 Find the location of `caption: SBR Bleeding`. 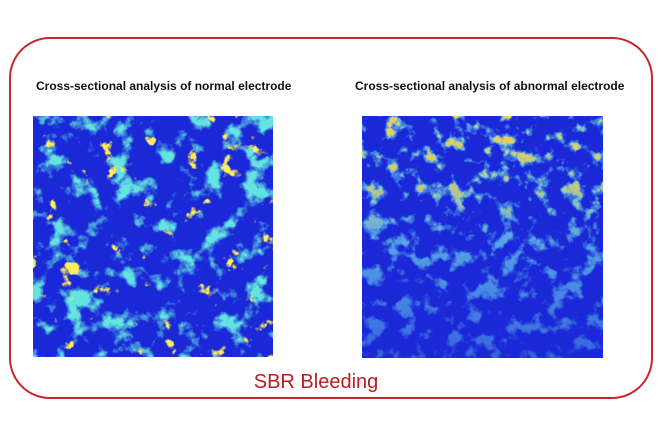

caption: SBR Bleeding is located at coordinates (316, 382).